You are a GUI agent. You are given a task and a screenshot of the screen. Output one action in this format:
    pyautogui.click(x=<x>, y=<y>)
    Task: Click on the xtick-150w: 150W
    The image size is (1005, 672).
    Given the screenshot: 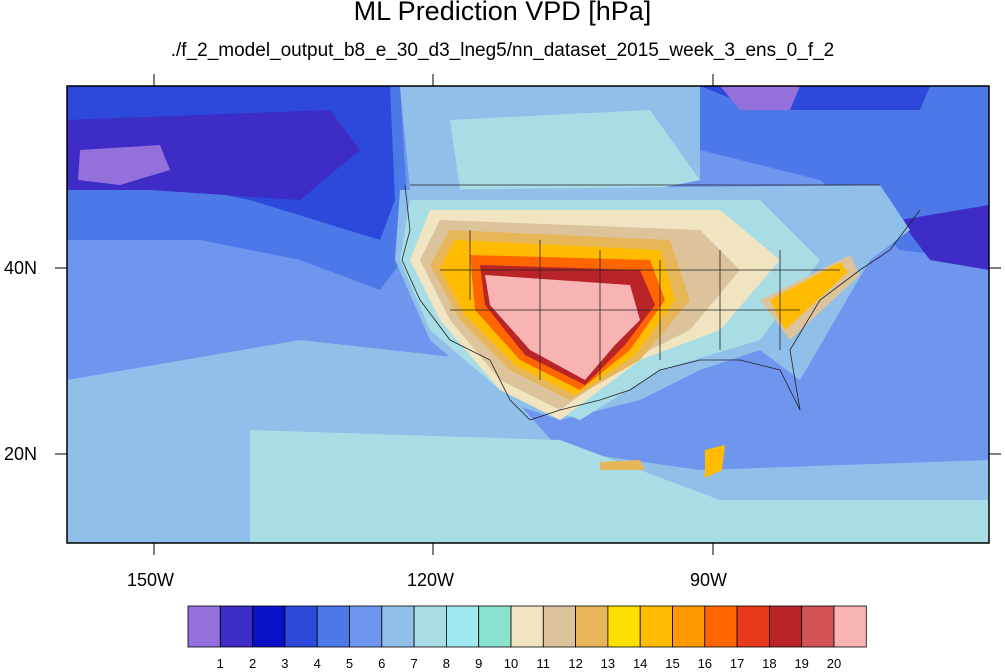 What is the action you would take?
    pyautogui.click(x=151, y=580)
    